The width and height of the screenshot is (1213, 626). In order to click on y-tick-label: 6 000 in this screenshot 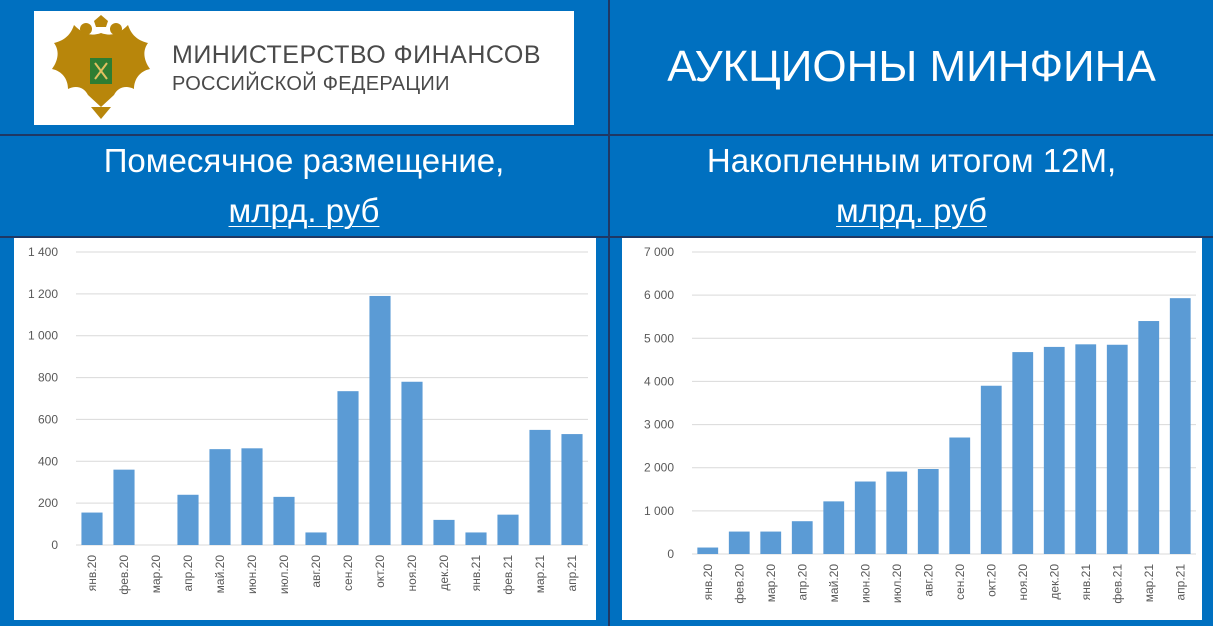, I will do `click(659, 295)`.